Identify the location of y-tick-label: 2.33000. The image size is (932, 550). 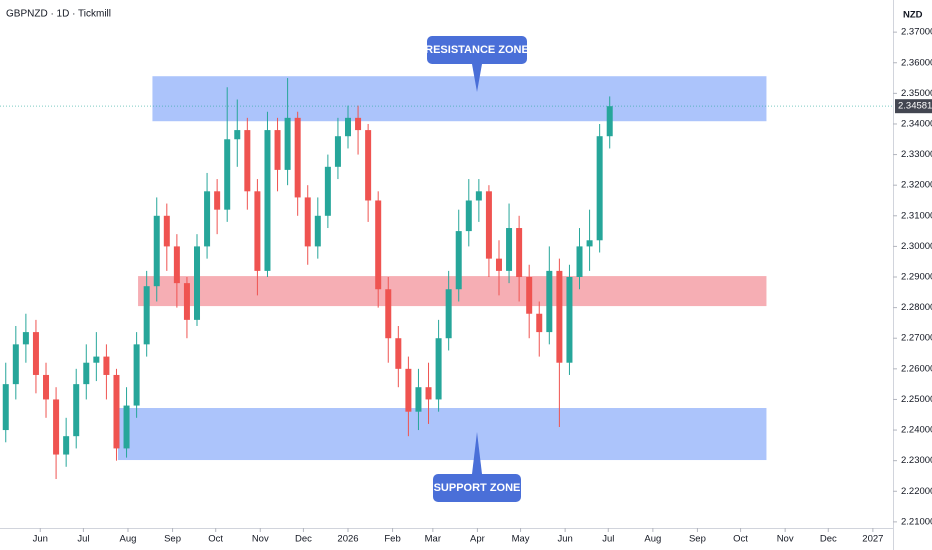
(916, 154).